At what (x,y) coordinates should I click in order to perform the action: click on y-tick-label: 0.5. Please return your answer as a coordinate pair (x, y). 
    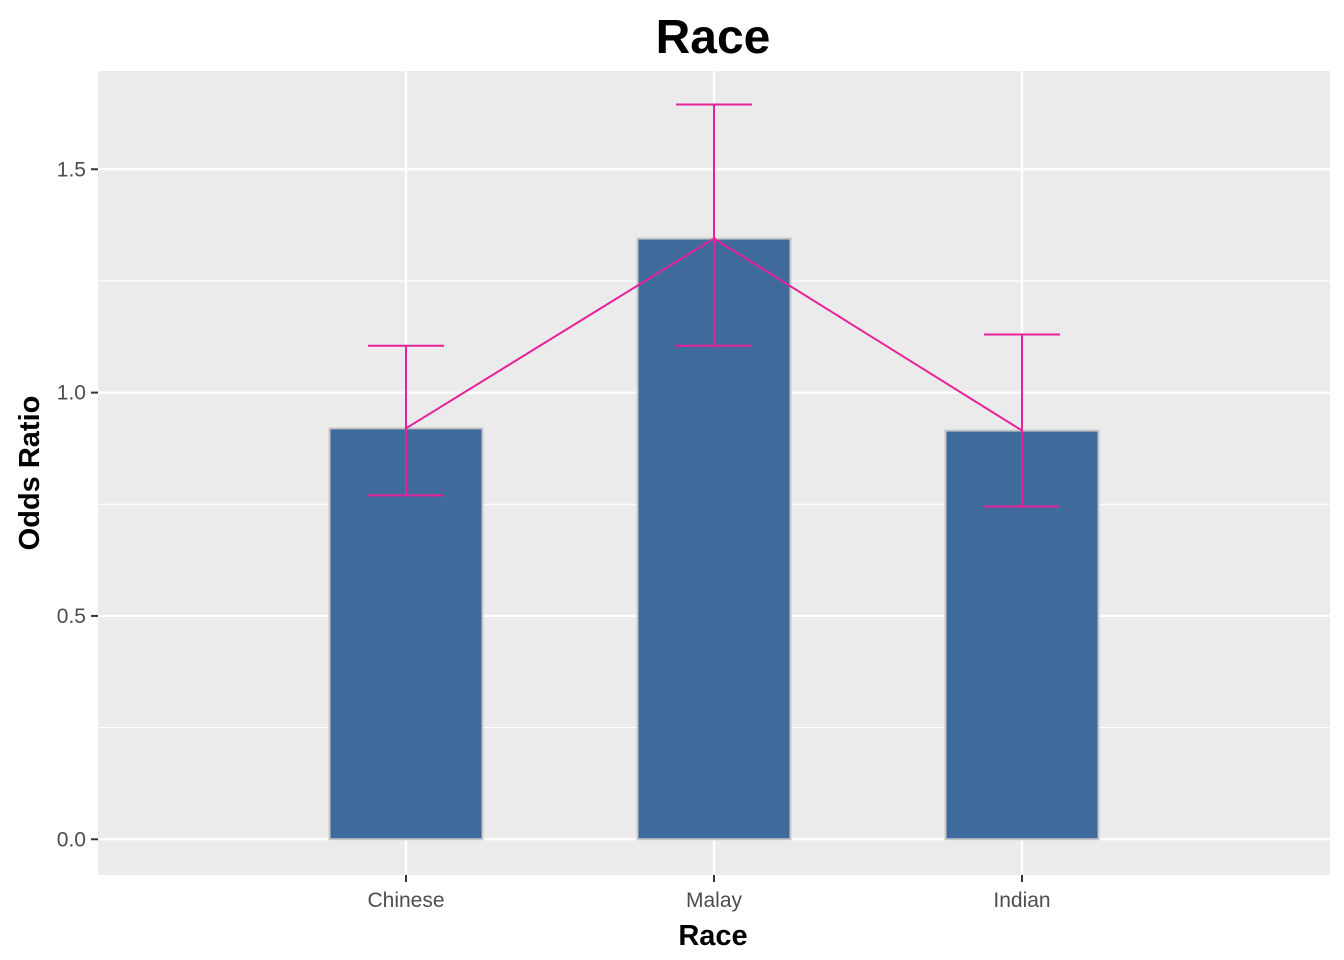
    Looking at the image, I should click on (71, 616).